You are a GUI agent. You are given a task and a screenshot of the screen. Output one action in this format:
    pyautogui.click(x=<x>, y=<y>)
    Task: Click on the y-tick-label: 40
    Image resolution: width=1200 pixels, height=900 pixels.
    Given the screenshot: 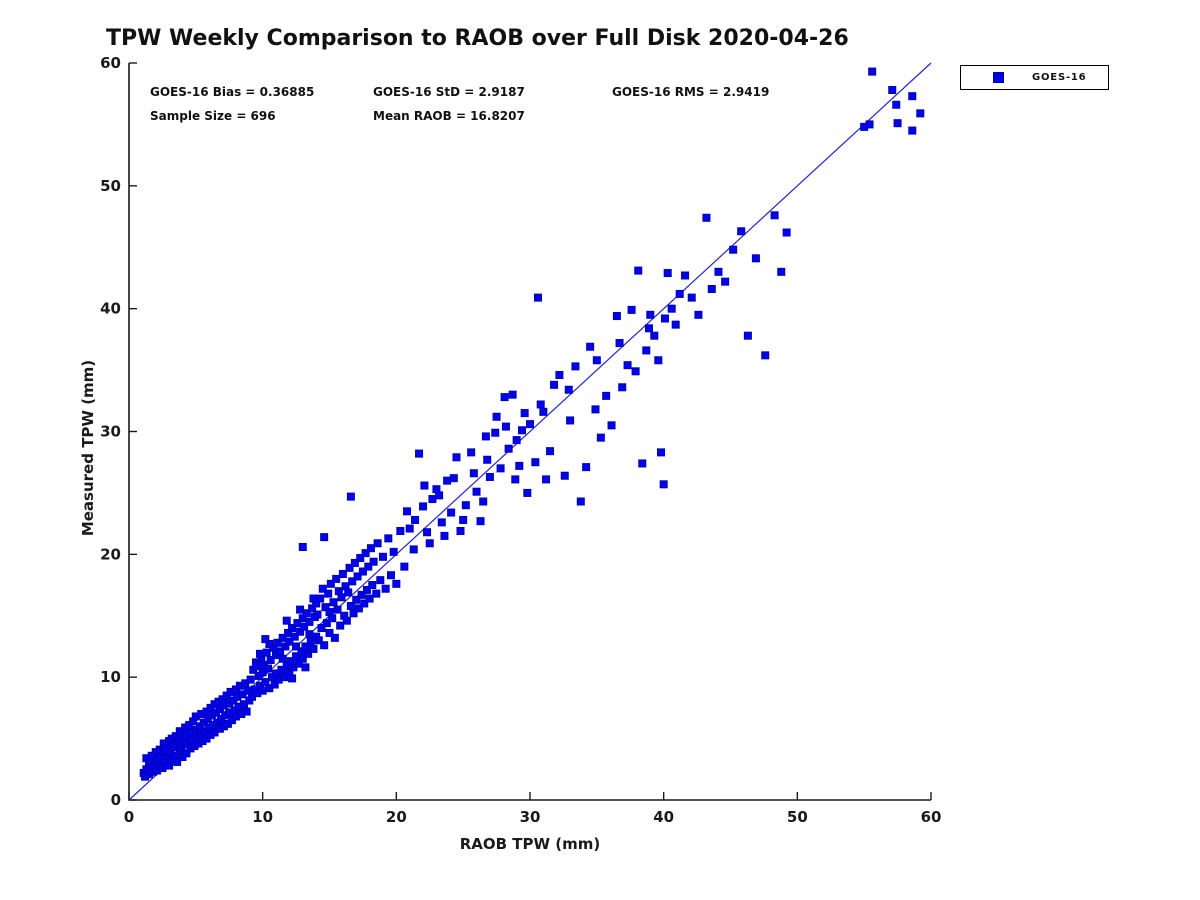 What is the action you would take?
    pyautogui.click(x=110, y=309)
    